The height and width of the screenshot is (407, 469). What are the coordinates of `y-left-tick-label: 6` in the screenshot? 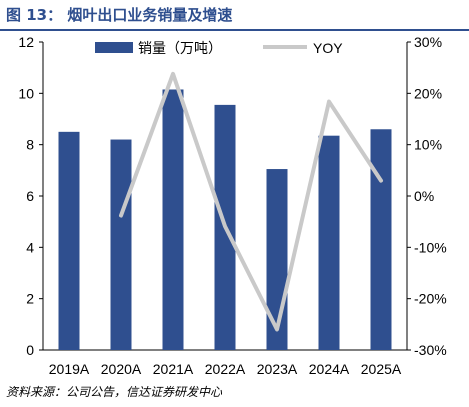 It's located at (30, 196).